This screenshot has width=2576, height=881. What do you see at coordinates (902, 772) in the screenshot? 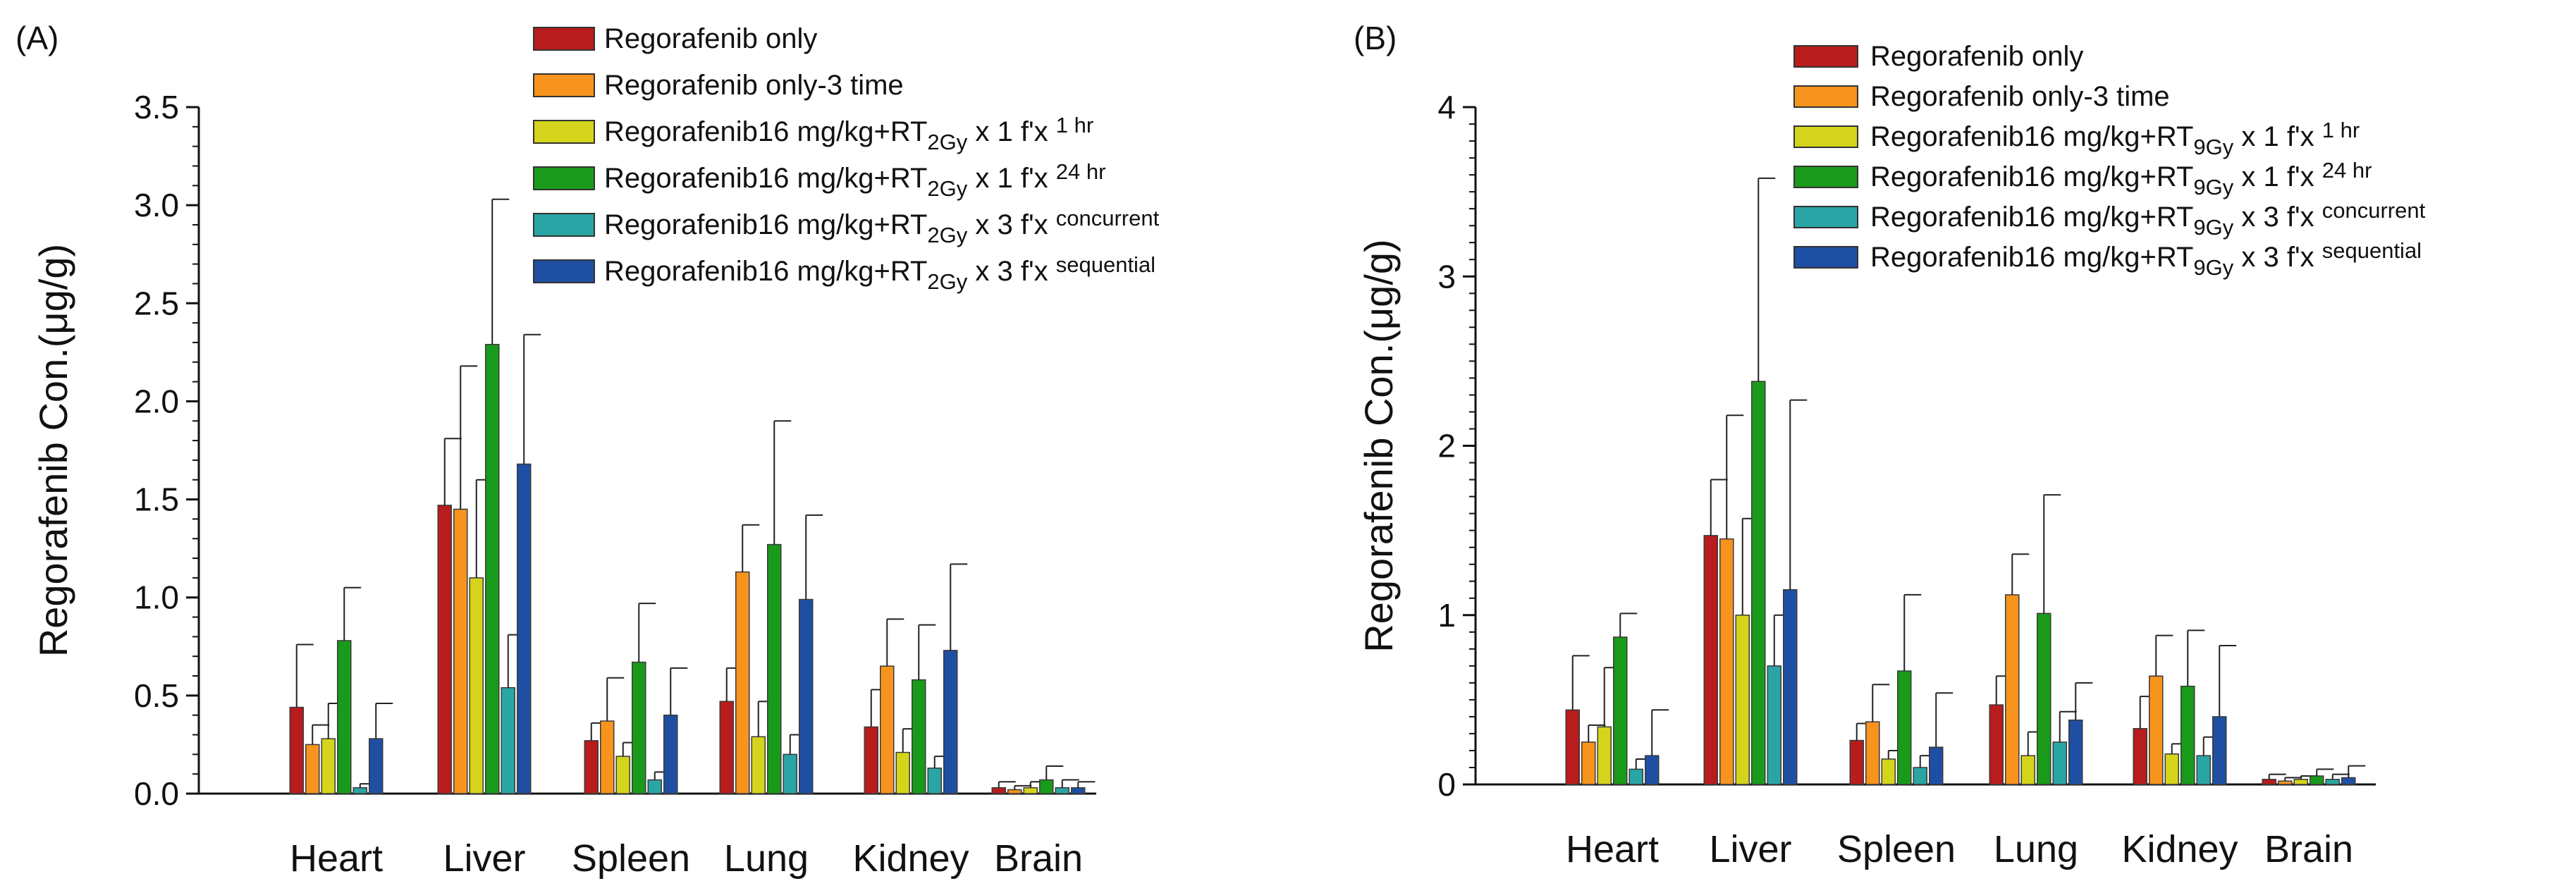
I see `bar-kidney-s3` at bounding box center [902, 772].